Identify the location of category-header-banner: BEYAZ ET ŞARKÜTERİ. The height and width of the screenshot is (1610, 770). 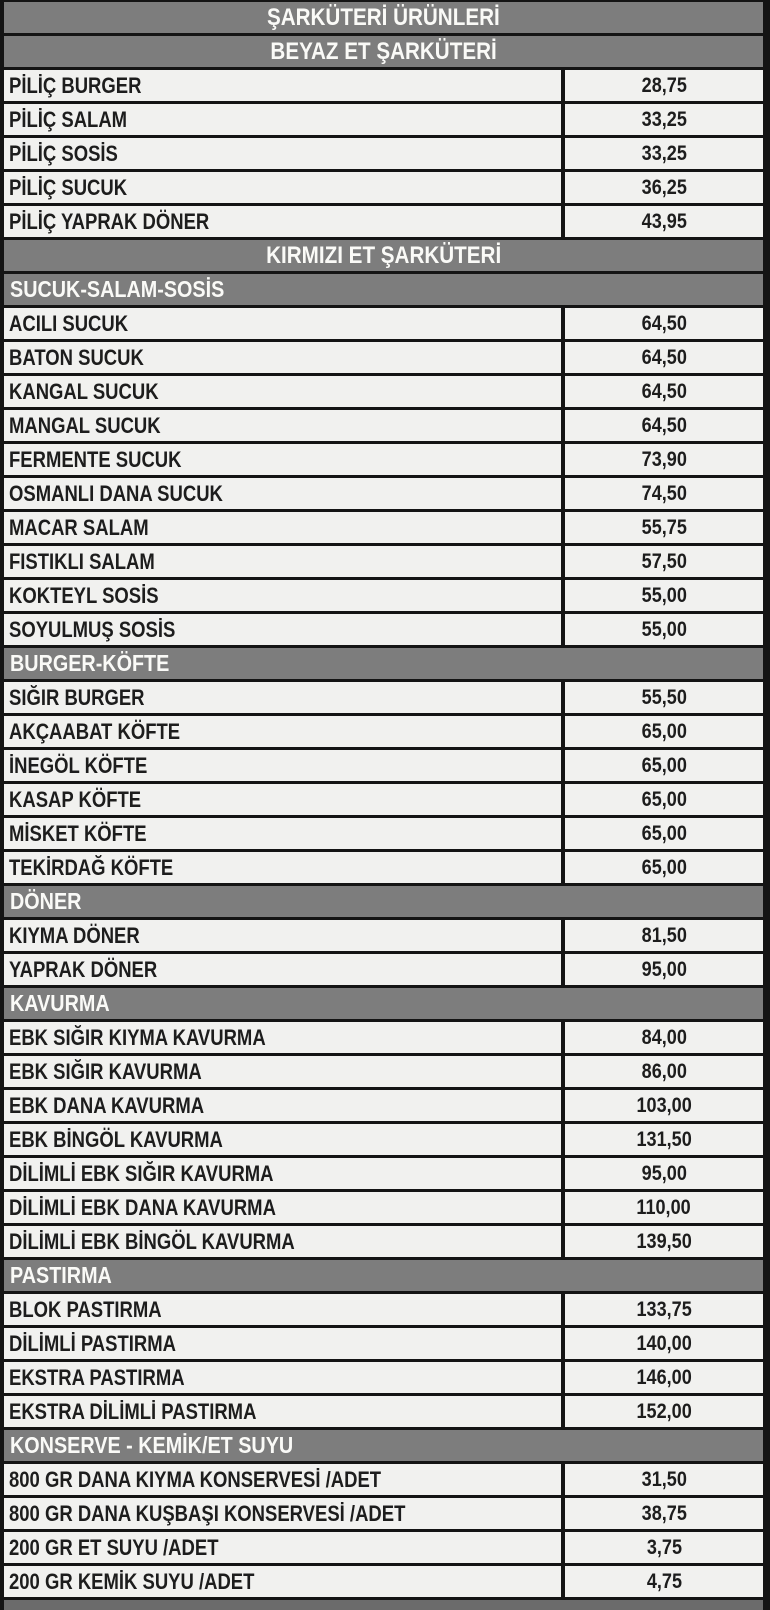
(383, 51).